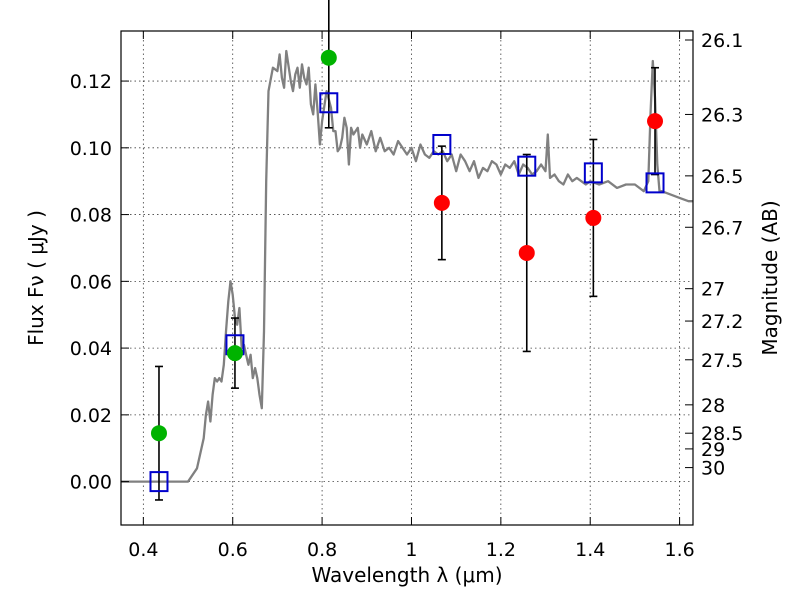  Describe the element at coordinates (770, 277) in the screenshot. I see `right-axis-label: Magnitude (AB)` at that location.